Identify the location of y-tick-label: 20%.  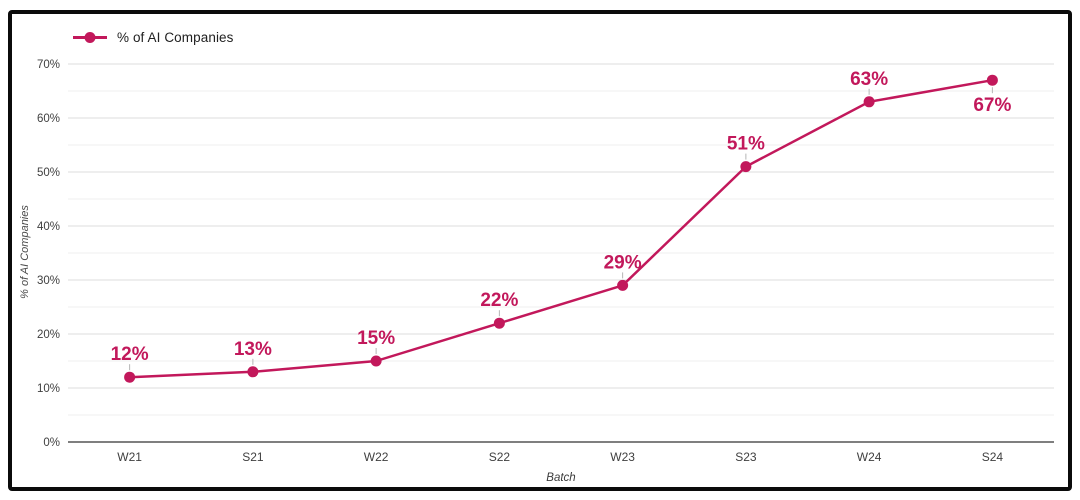
(48, 335).